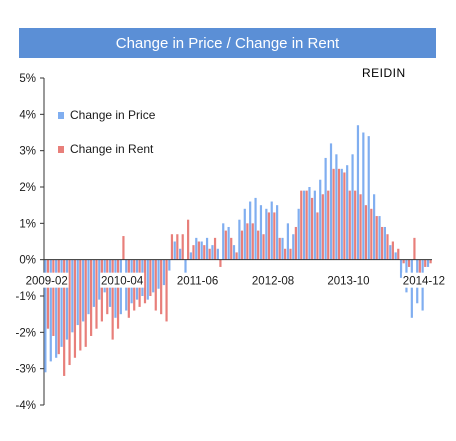  What do you see at coordinates (61, 149) in the screenshot?
I see `legend-rent-swatch` at bounding box center [61, 149].